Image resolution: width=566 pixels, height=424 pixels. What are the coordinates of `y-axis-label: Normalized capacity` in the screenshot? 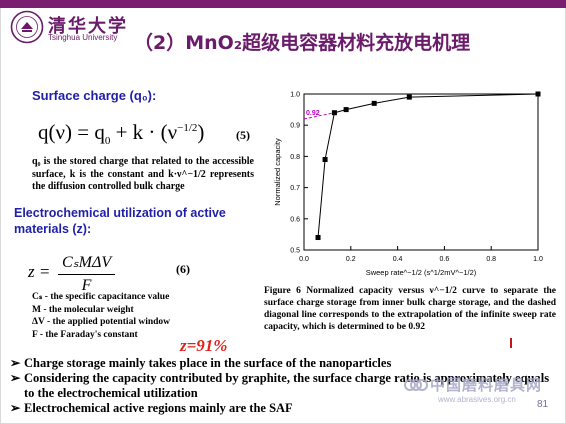 It's located at (277, 172).